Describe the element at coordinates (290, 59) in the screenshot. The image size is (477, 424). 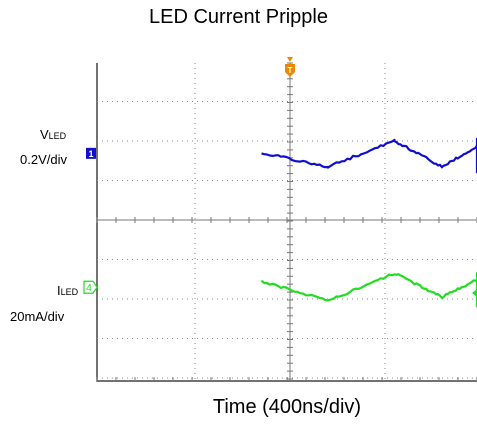
I see `trigger-top-arrow` at that location.